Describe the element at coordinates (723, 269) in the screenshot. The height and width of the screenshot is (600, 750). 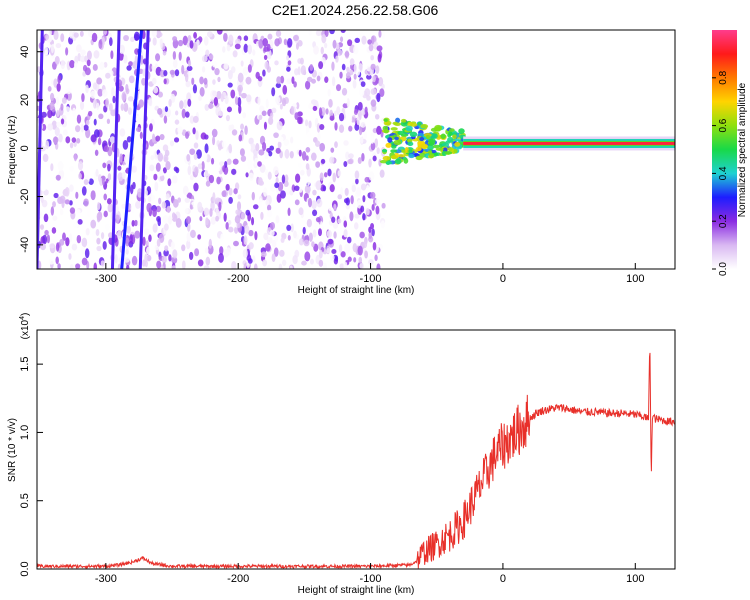
I see `colorbar-tick-label: 0.0` at that location.